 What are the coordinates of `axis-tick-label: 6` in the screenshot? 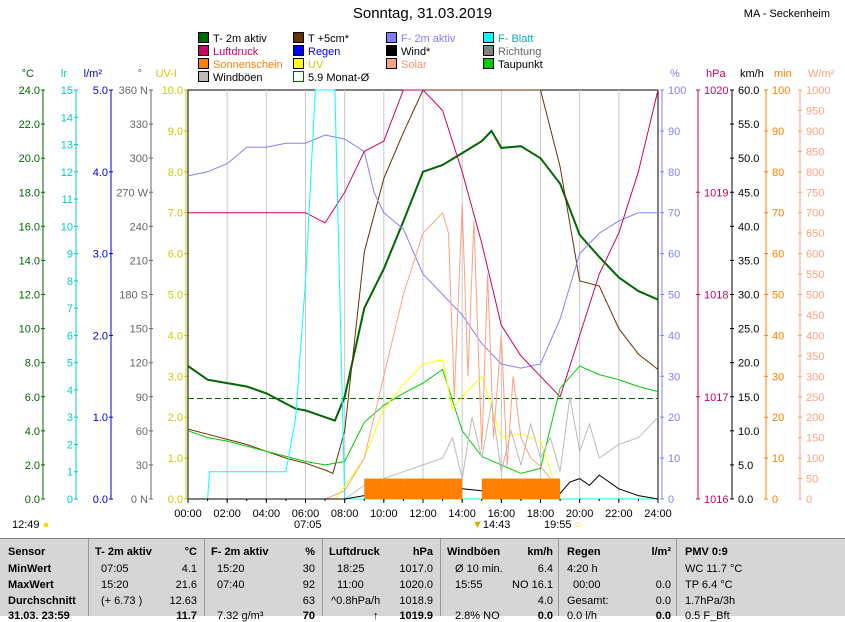 It's located at (70, 336).